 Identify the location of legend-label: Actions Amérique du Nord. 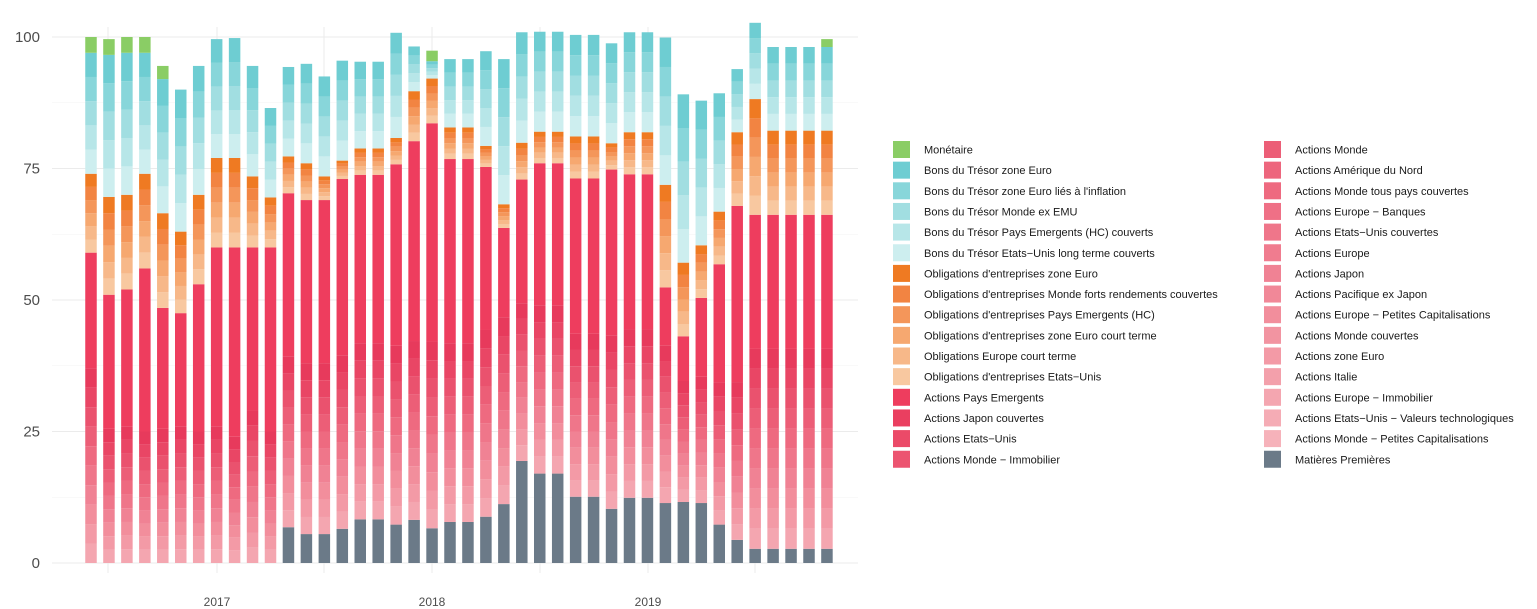
(1359, 171).